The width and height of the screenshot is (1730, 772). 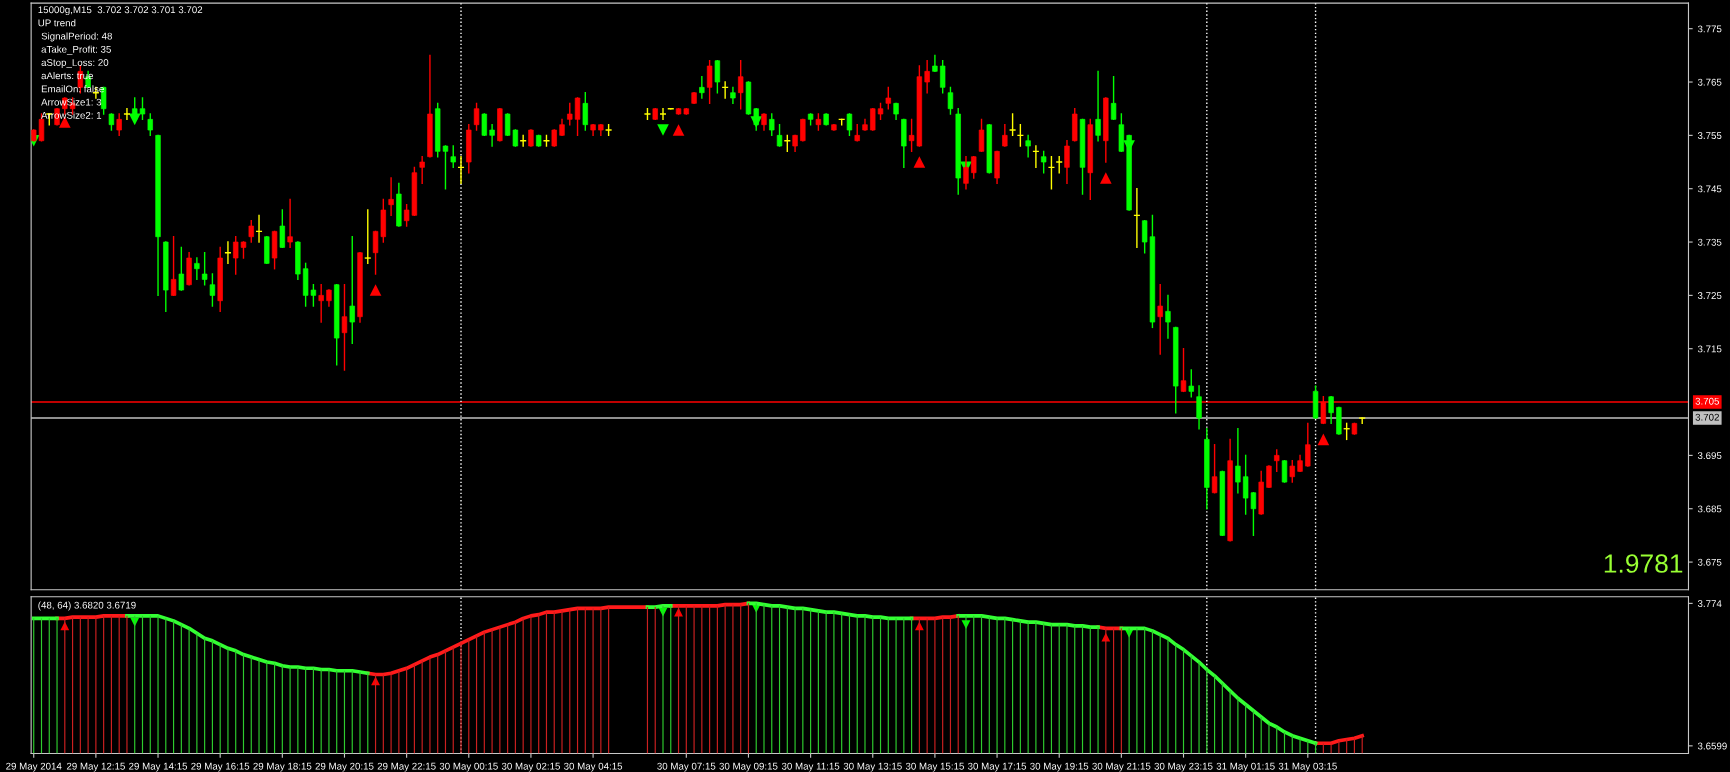 What do you see at coordinates (1707, 417) in the screenshot?
I see `ref-line-label: 3.702` at bounding box center [1707, 417].